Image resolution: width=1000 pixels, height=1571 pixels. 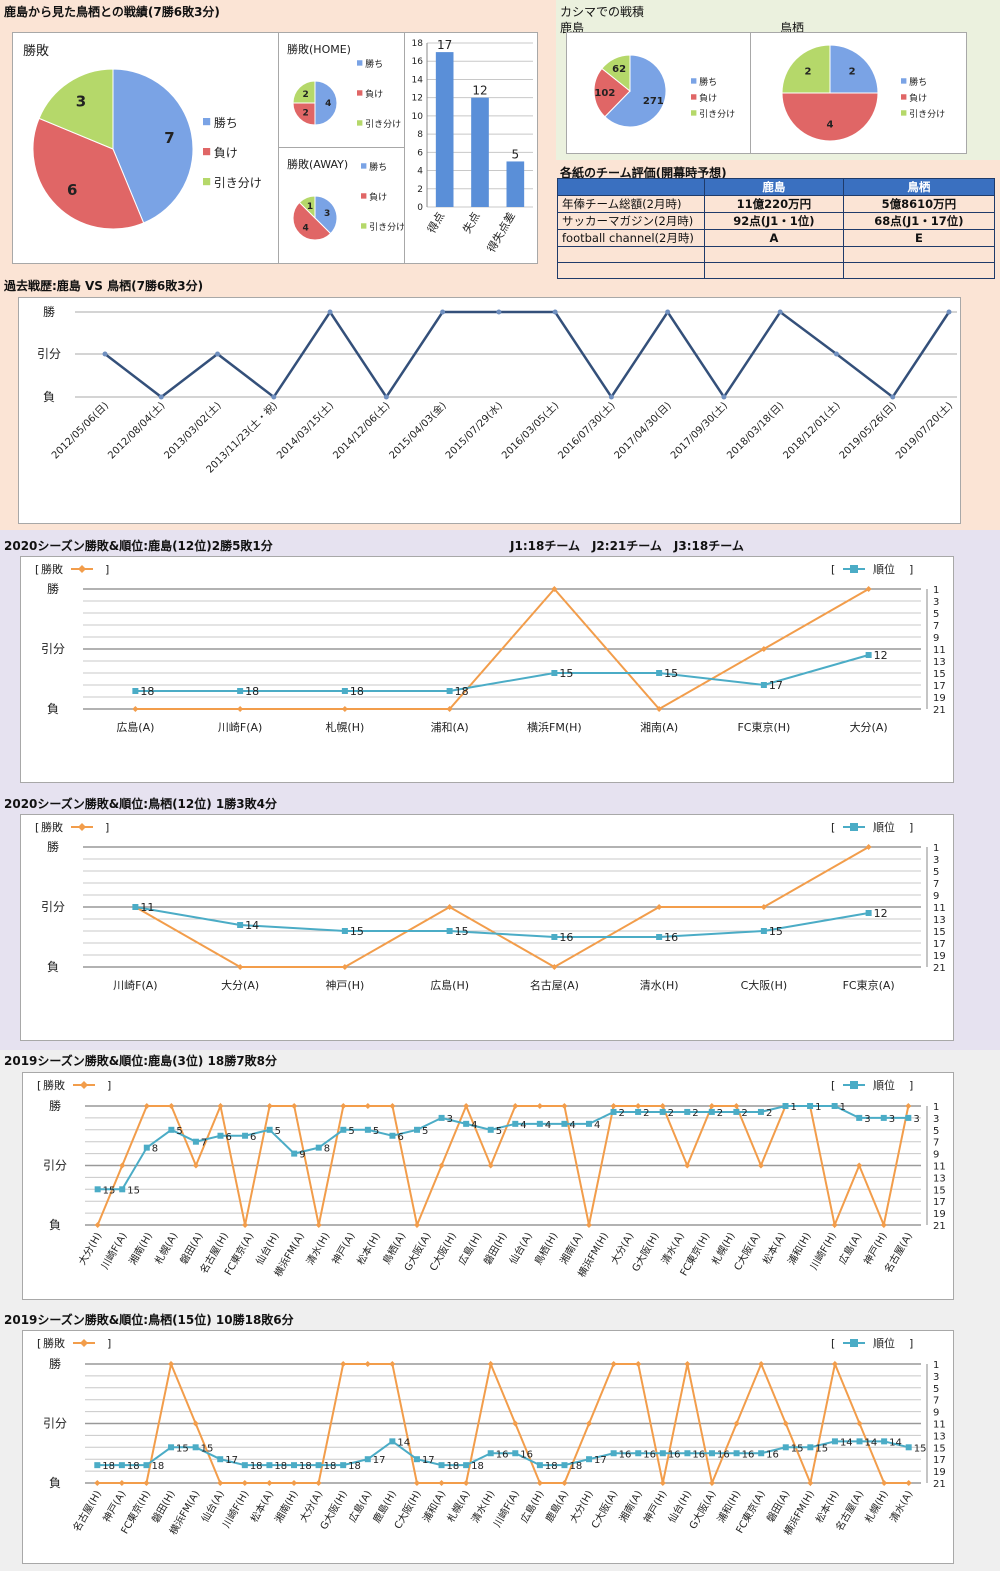 I want to click on eval-header-row: 鹿島 鳥栖, so click(x=776, y=187).